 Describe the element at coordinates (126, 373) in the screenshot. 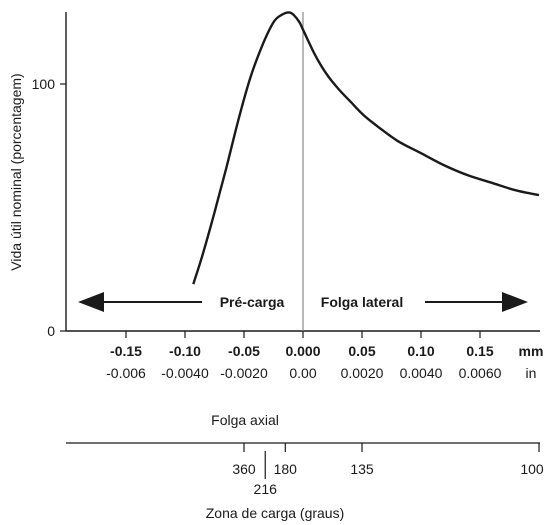

I see `x-in-tick-label: -0.006` at that location.